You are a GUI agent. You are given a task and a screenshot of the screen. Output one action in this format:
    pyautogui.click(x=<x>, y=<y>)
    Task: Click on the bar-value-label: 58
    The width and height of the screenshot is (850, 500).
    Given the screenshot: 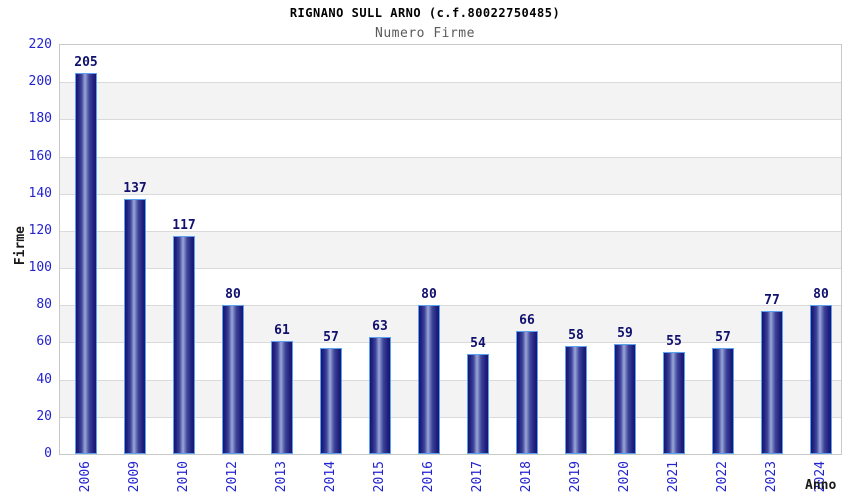 What is the action you would take?
    pyautogui.click(x=576, y=335)
    